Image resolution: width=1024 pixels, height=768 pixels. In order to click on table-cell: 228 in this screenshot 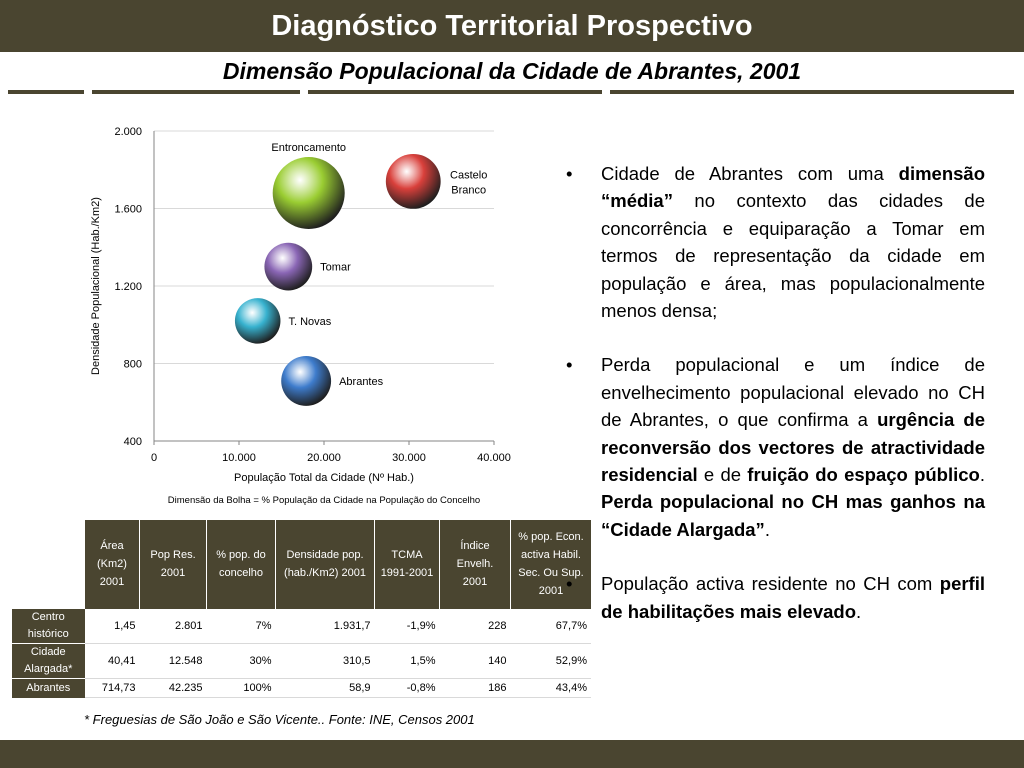, I will do `click(475, 626)`.